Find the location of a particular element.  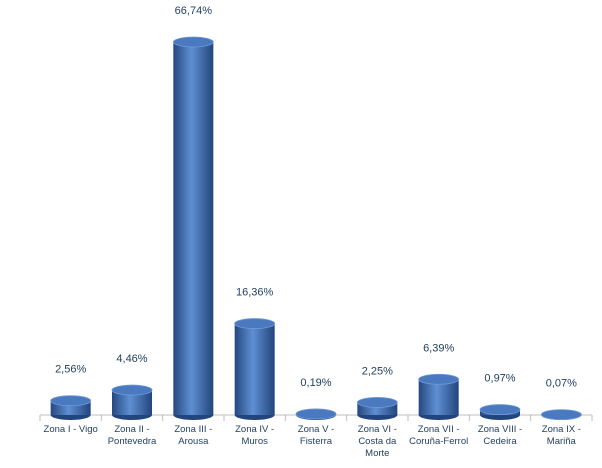

x-tick-label: Zona IX - Mariña is located at coordinates (561, 435).